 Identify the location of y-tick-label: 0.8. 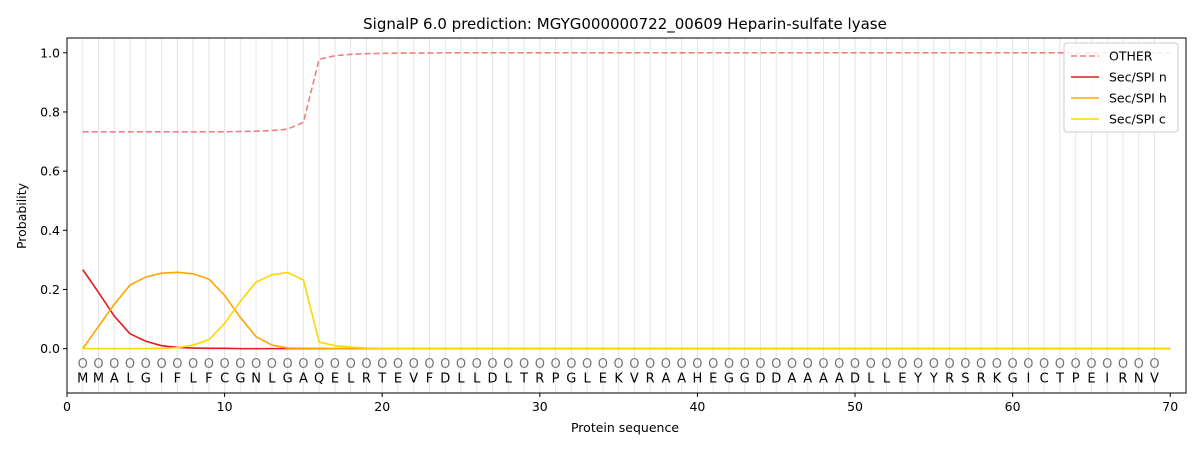
(50, 111).